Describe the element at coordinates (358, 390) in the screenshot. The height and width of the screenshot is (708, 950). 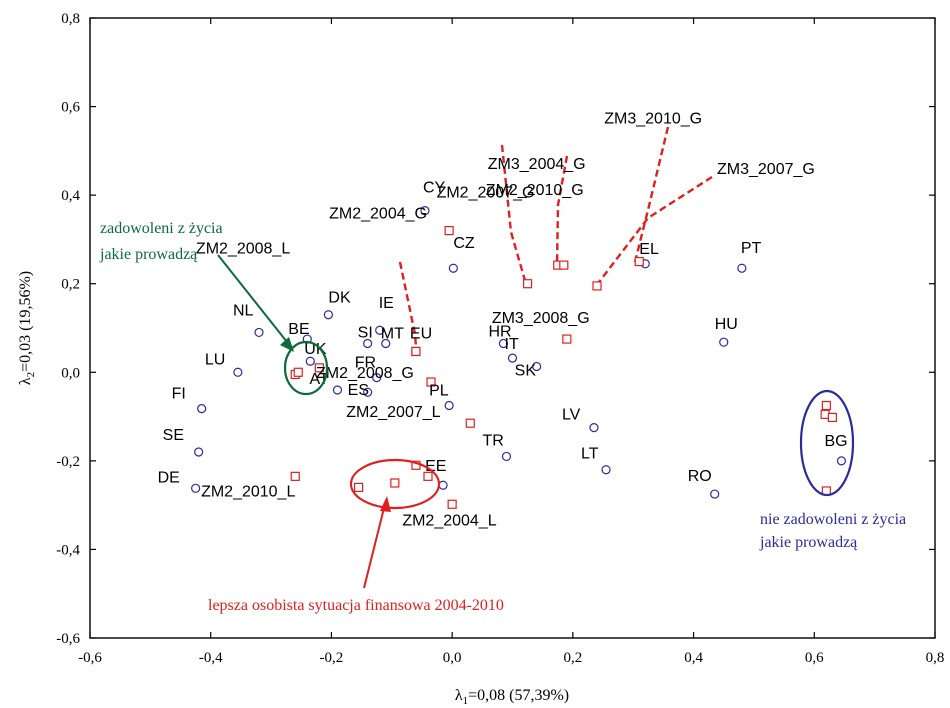
I see `point-label: ES` at that location.